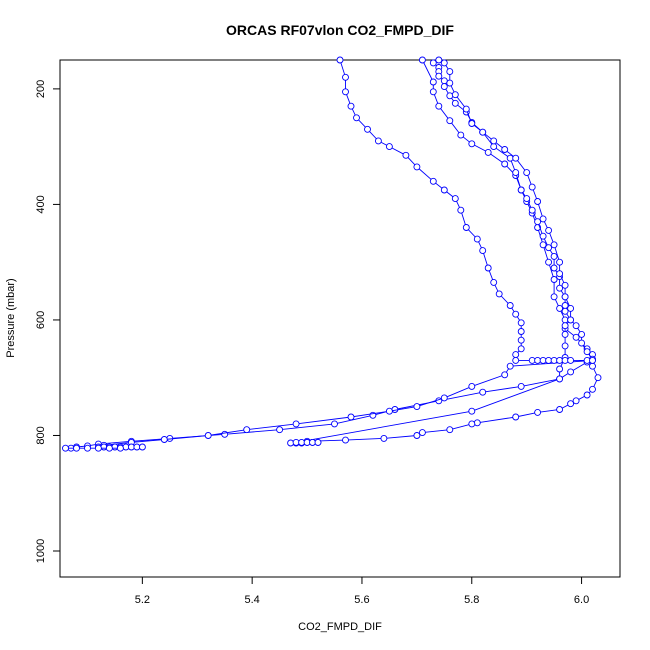  Describe the element at coordinates (581, 600) in the screenshot. I see `x-tick-label: 6.0` at that location.